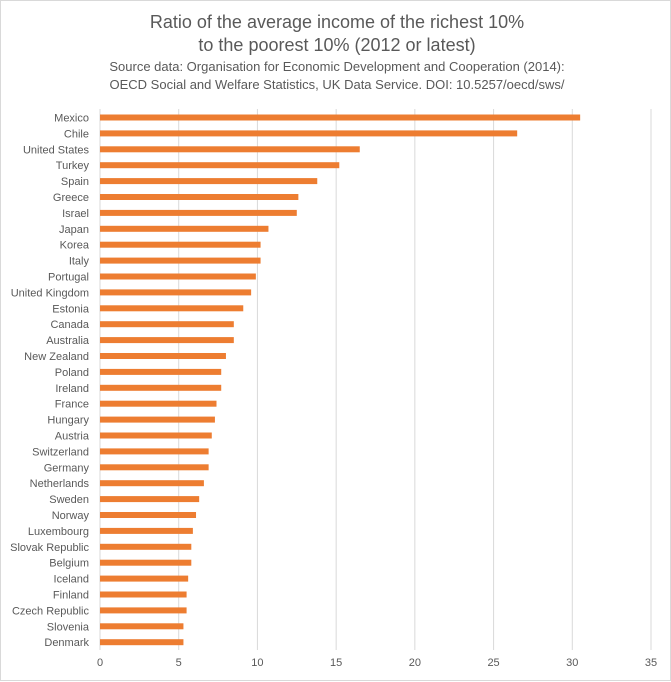 Image resolution: width=671 pixels, height=682 pixels. What do you see at coordinates (71, 580) in the screenshot?
I see `category-label: Iceland` at bounding box center [71, 580].